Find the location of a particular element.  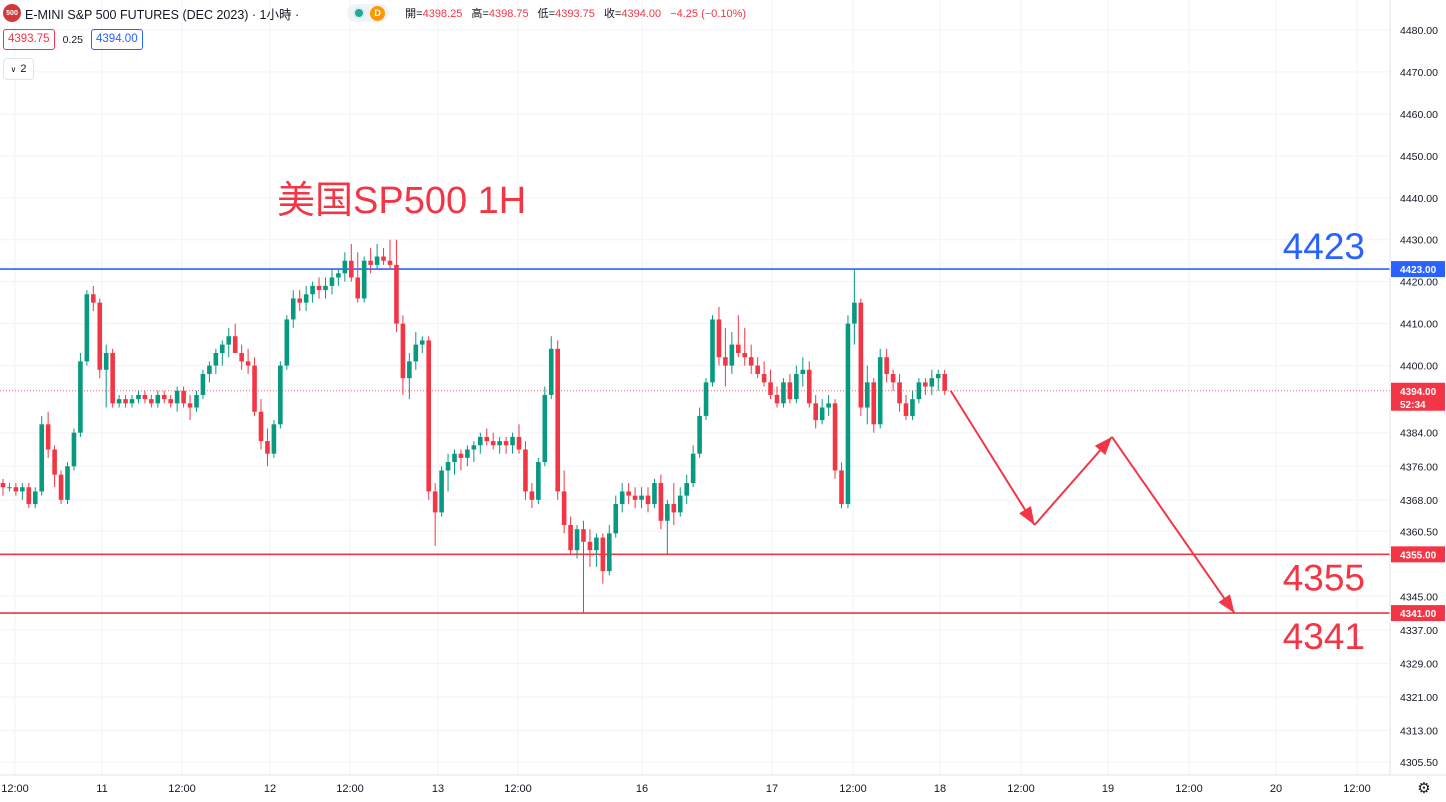

buy-price-button: 4394.00 is located at coordinates (117, 39).